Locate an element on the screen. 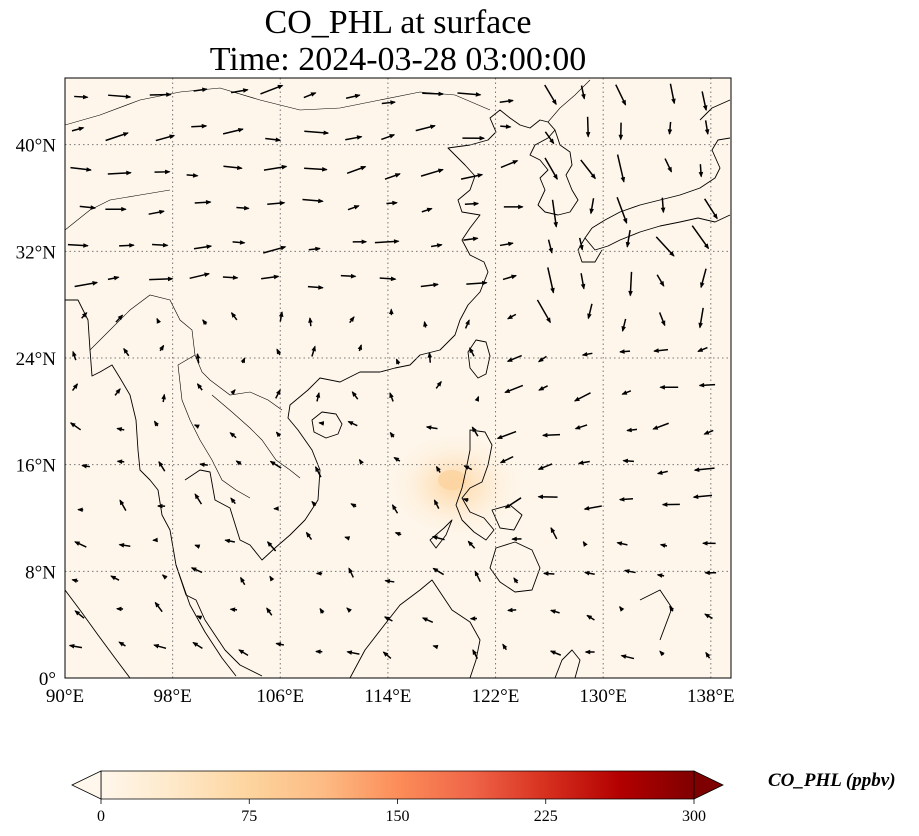 Image resolution: width=919 pixels, height=836 pixels. colorbar-tick-label: 150 is located at coordinates (398, 816).